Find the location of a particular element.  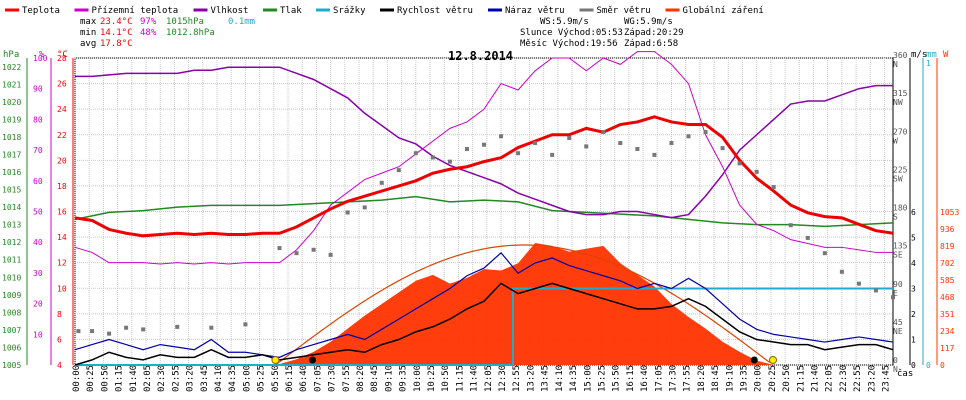

x-tick-label: 01:15 is located at coordinates (120, 378).